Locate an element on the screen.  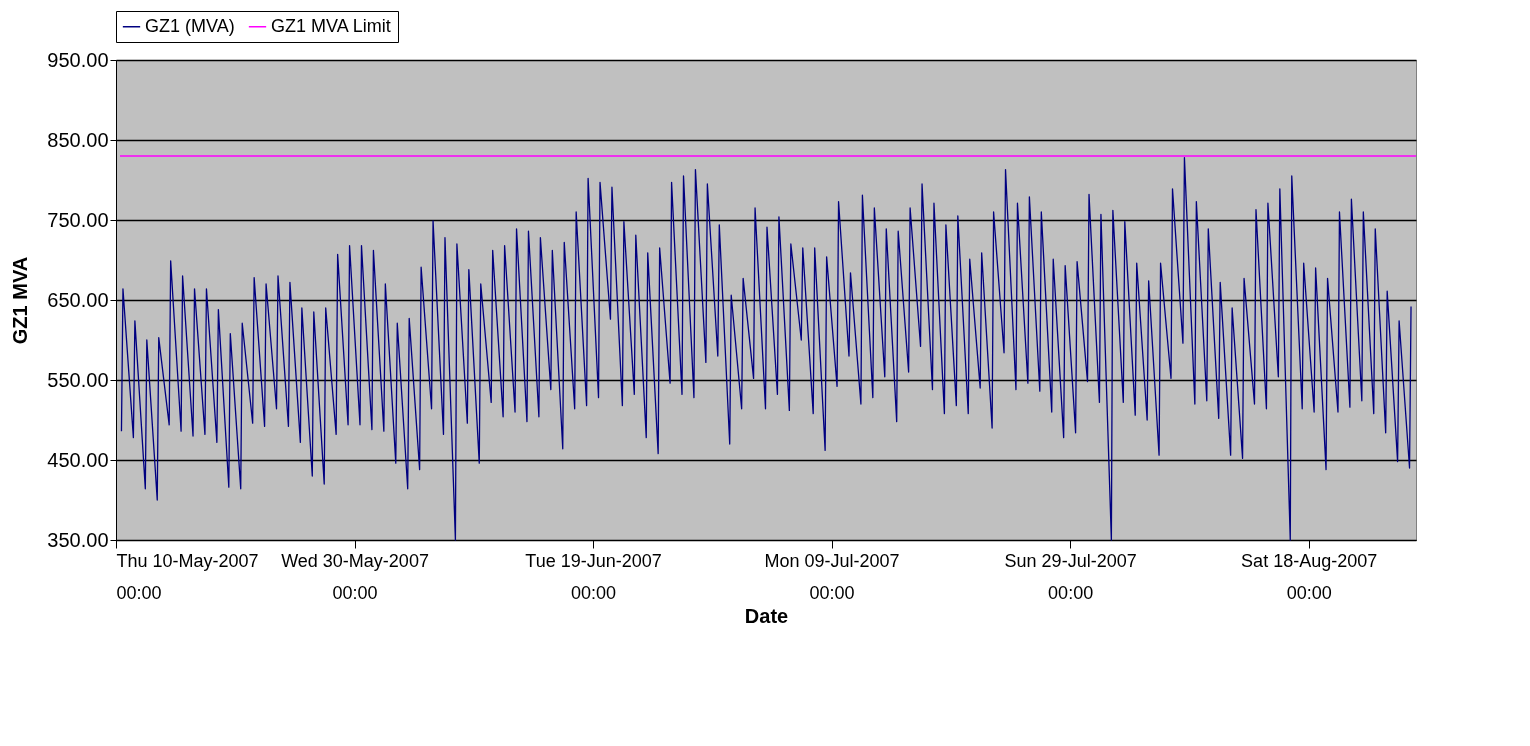
y-tick-label: 650.00 is located at coordinates (78, 299).